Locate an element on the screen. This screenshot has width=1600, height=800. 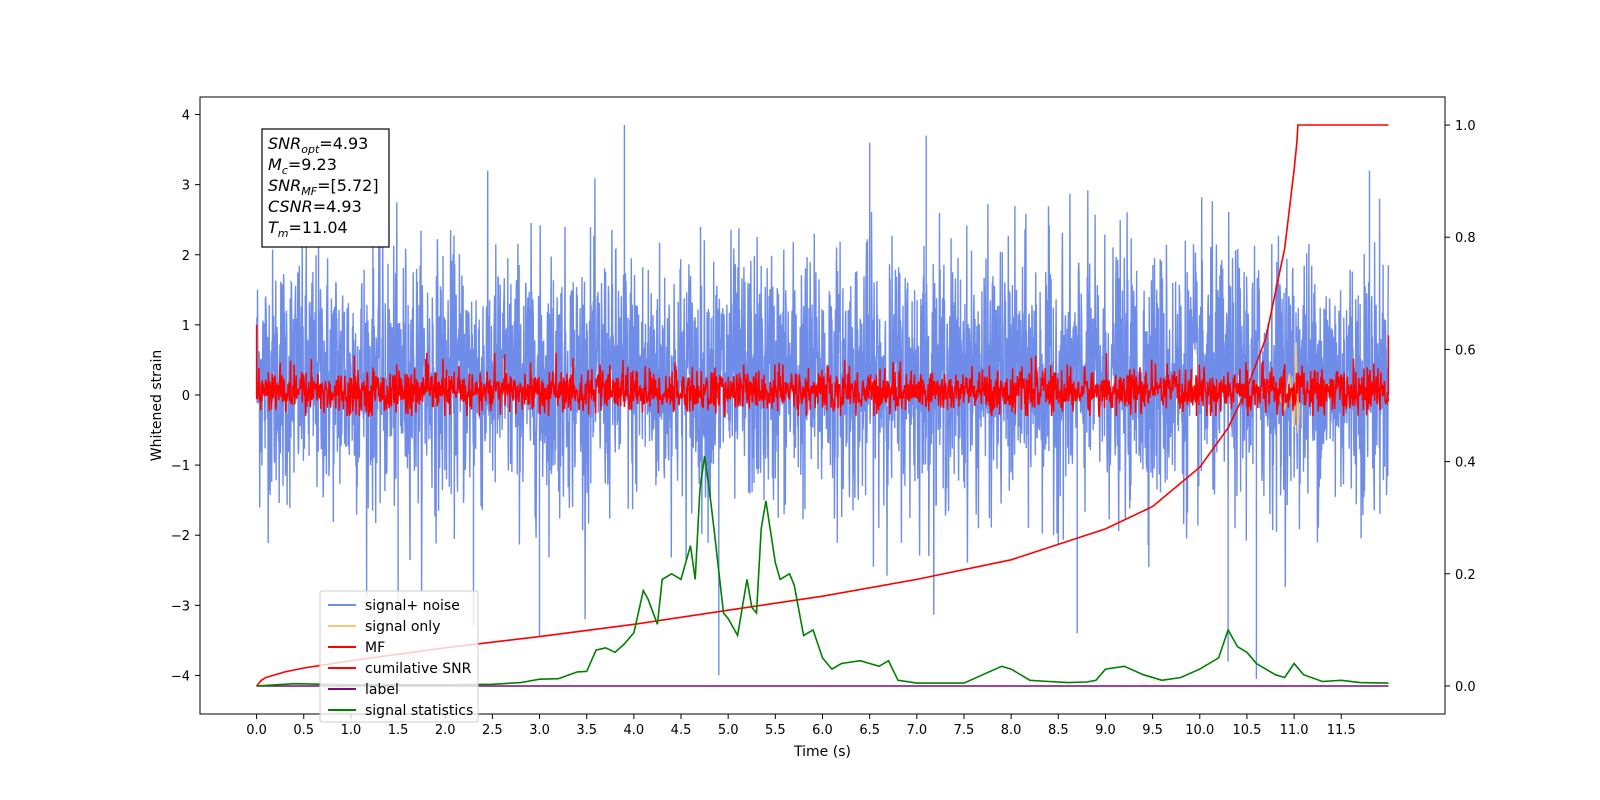
x-tick-label: 6.5 is located at coordinates (869, 730).